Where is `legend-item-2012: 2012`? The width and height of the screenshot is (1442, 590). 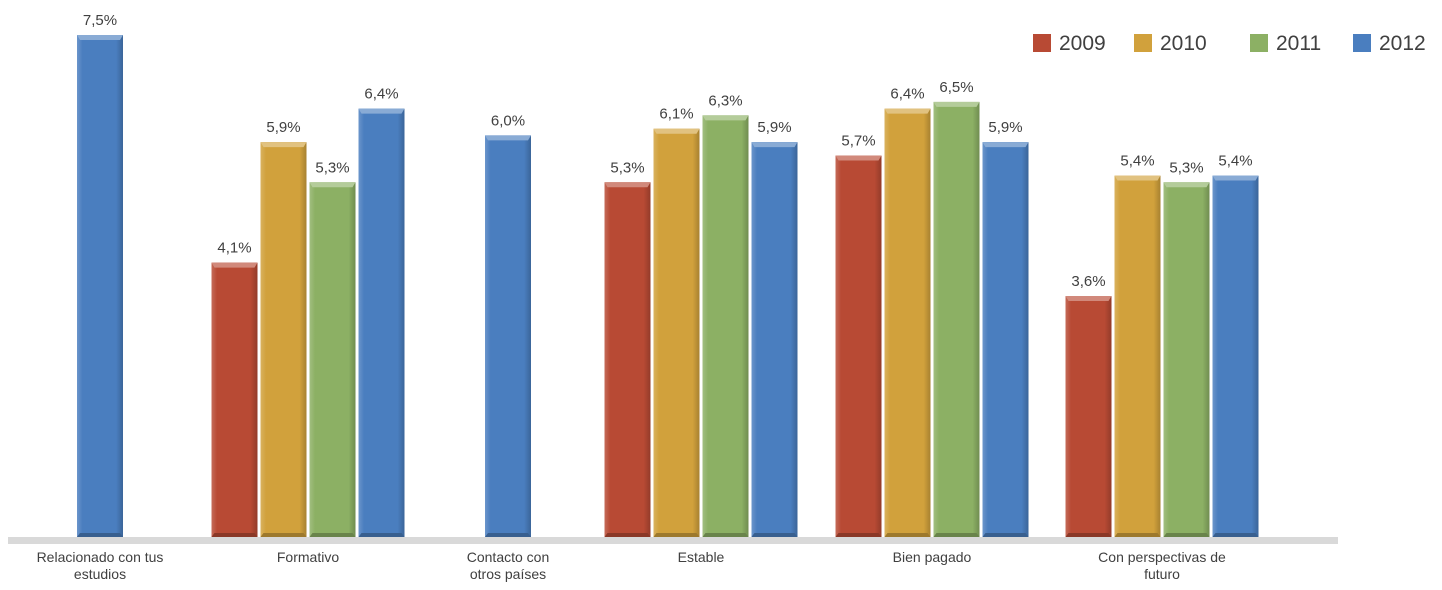 legend-item-2012: 2012 is located at coordinates (1389, 43).